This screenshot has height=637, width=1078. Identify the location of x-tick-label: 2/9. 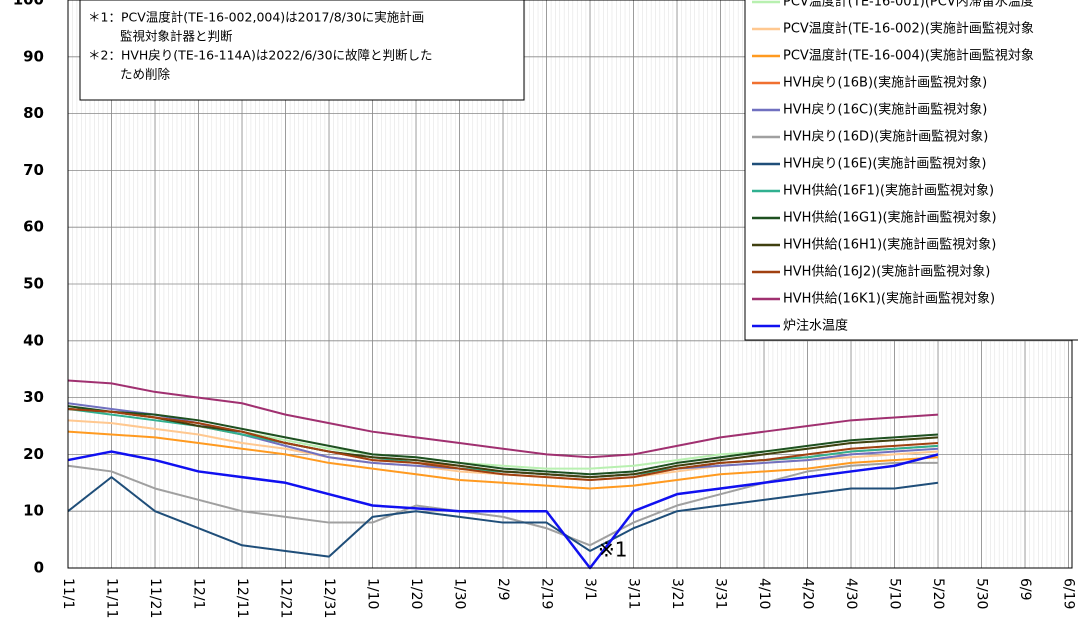
(503, 589).